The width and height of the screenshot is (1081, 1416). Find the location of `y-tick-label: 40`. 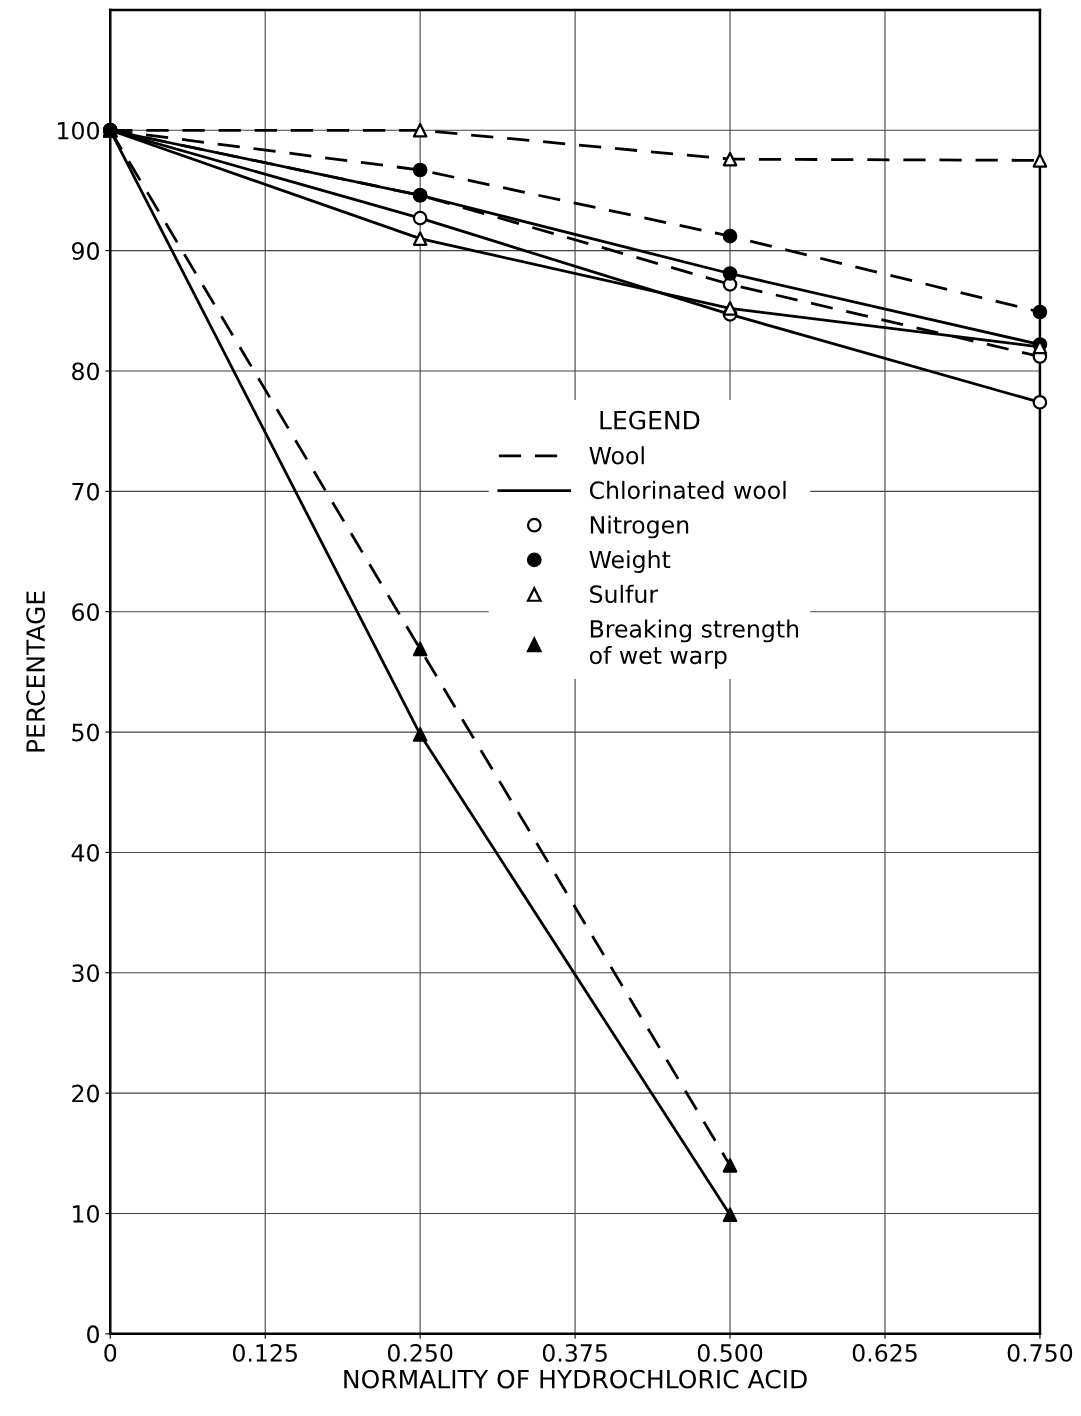

y-tick-label: 40 is located at coordinates (85, 852).